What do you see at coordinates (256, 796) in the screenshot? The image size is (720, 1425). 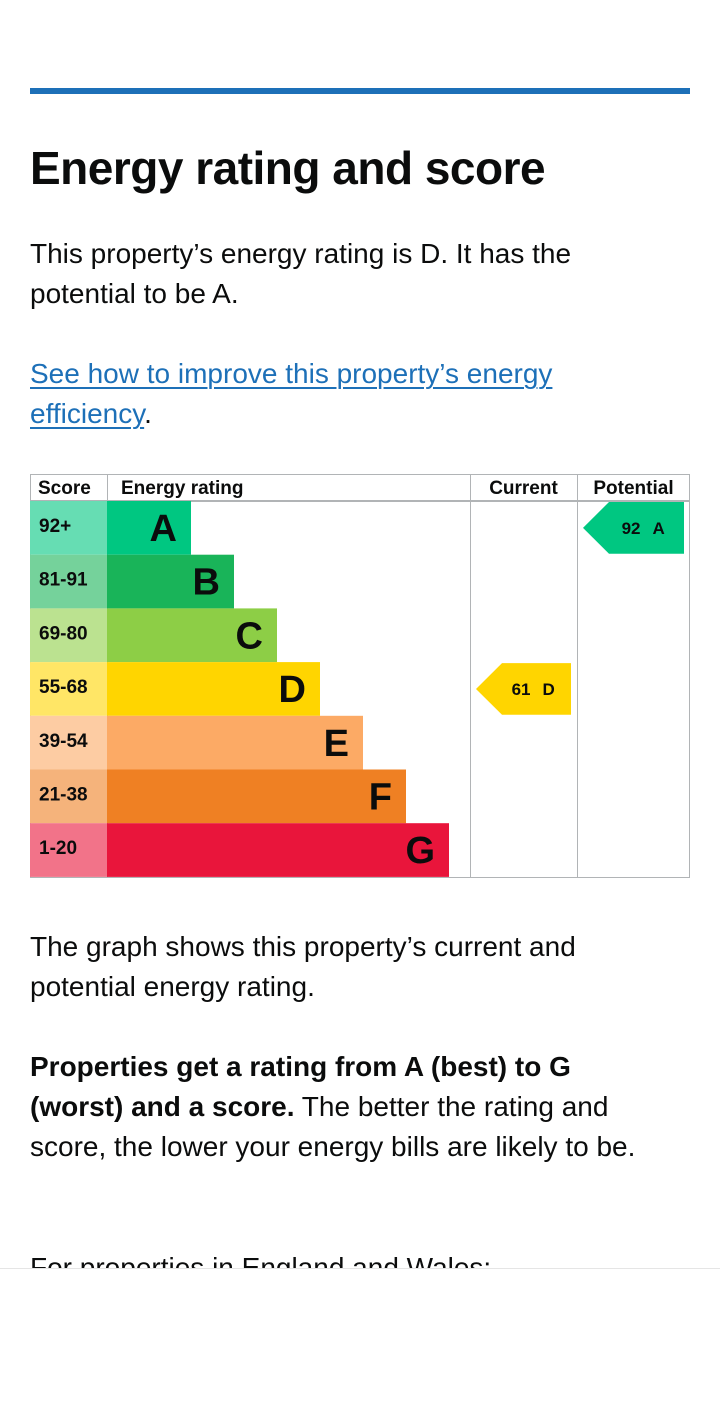 I see `rating-bar-f` at bounding box center [256, 796].